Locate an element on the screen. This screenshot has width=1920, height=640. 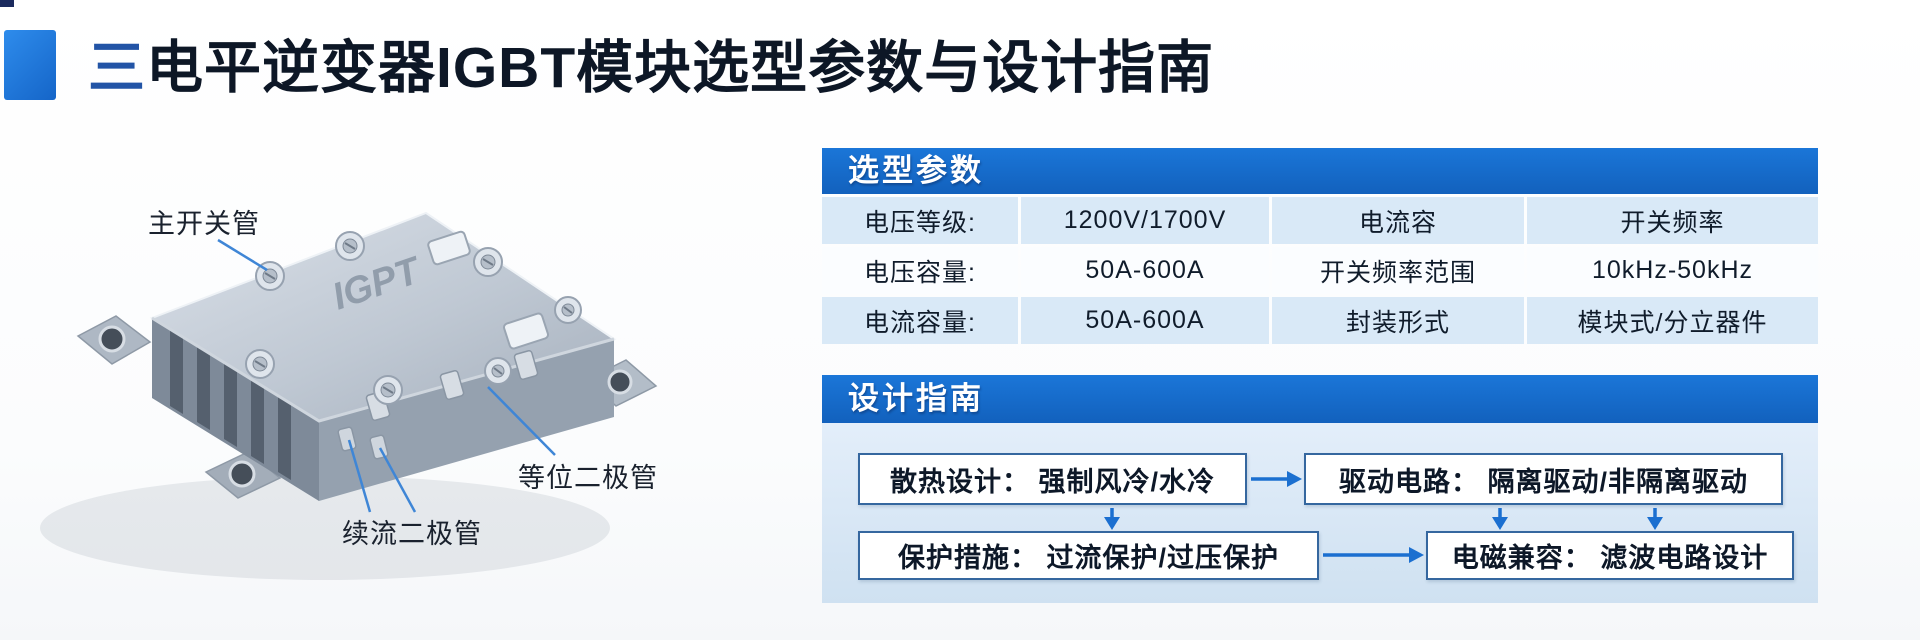
flow-box-cooling: 散热设计： 强制风冷/水冷 is located at coordinates (1052, 479).